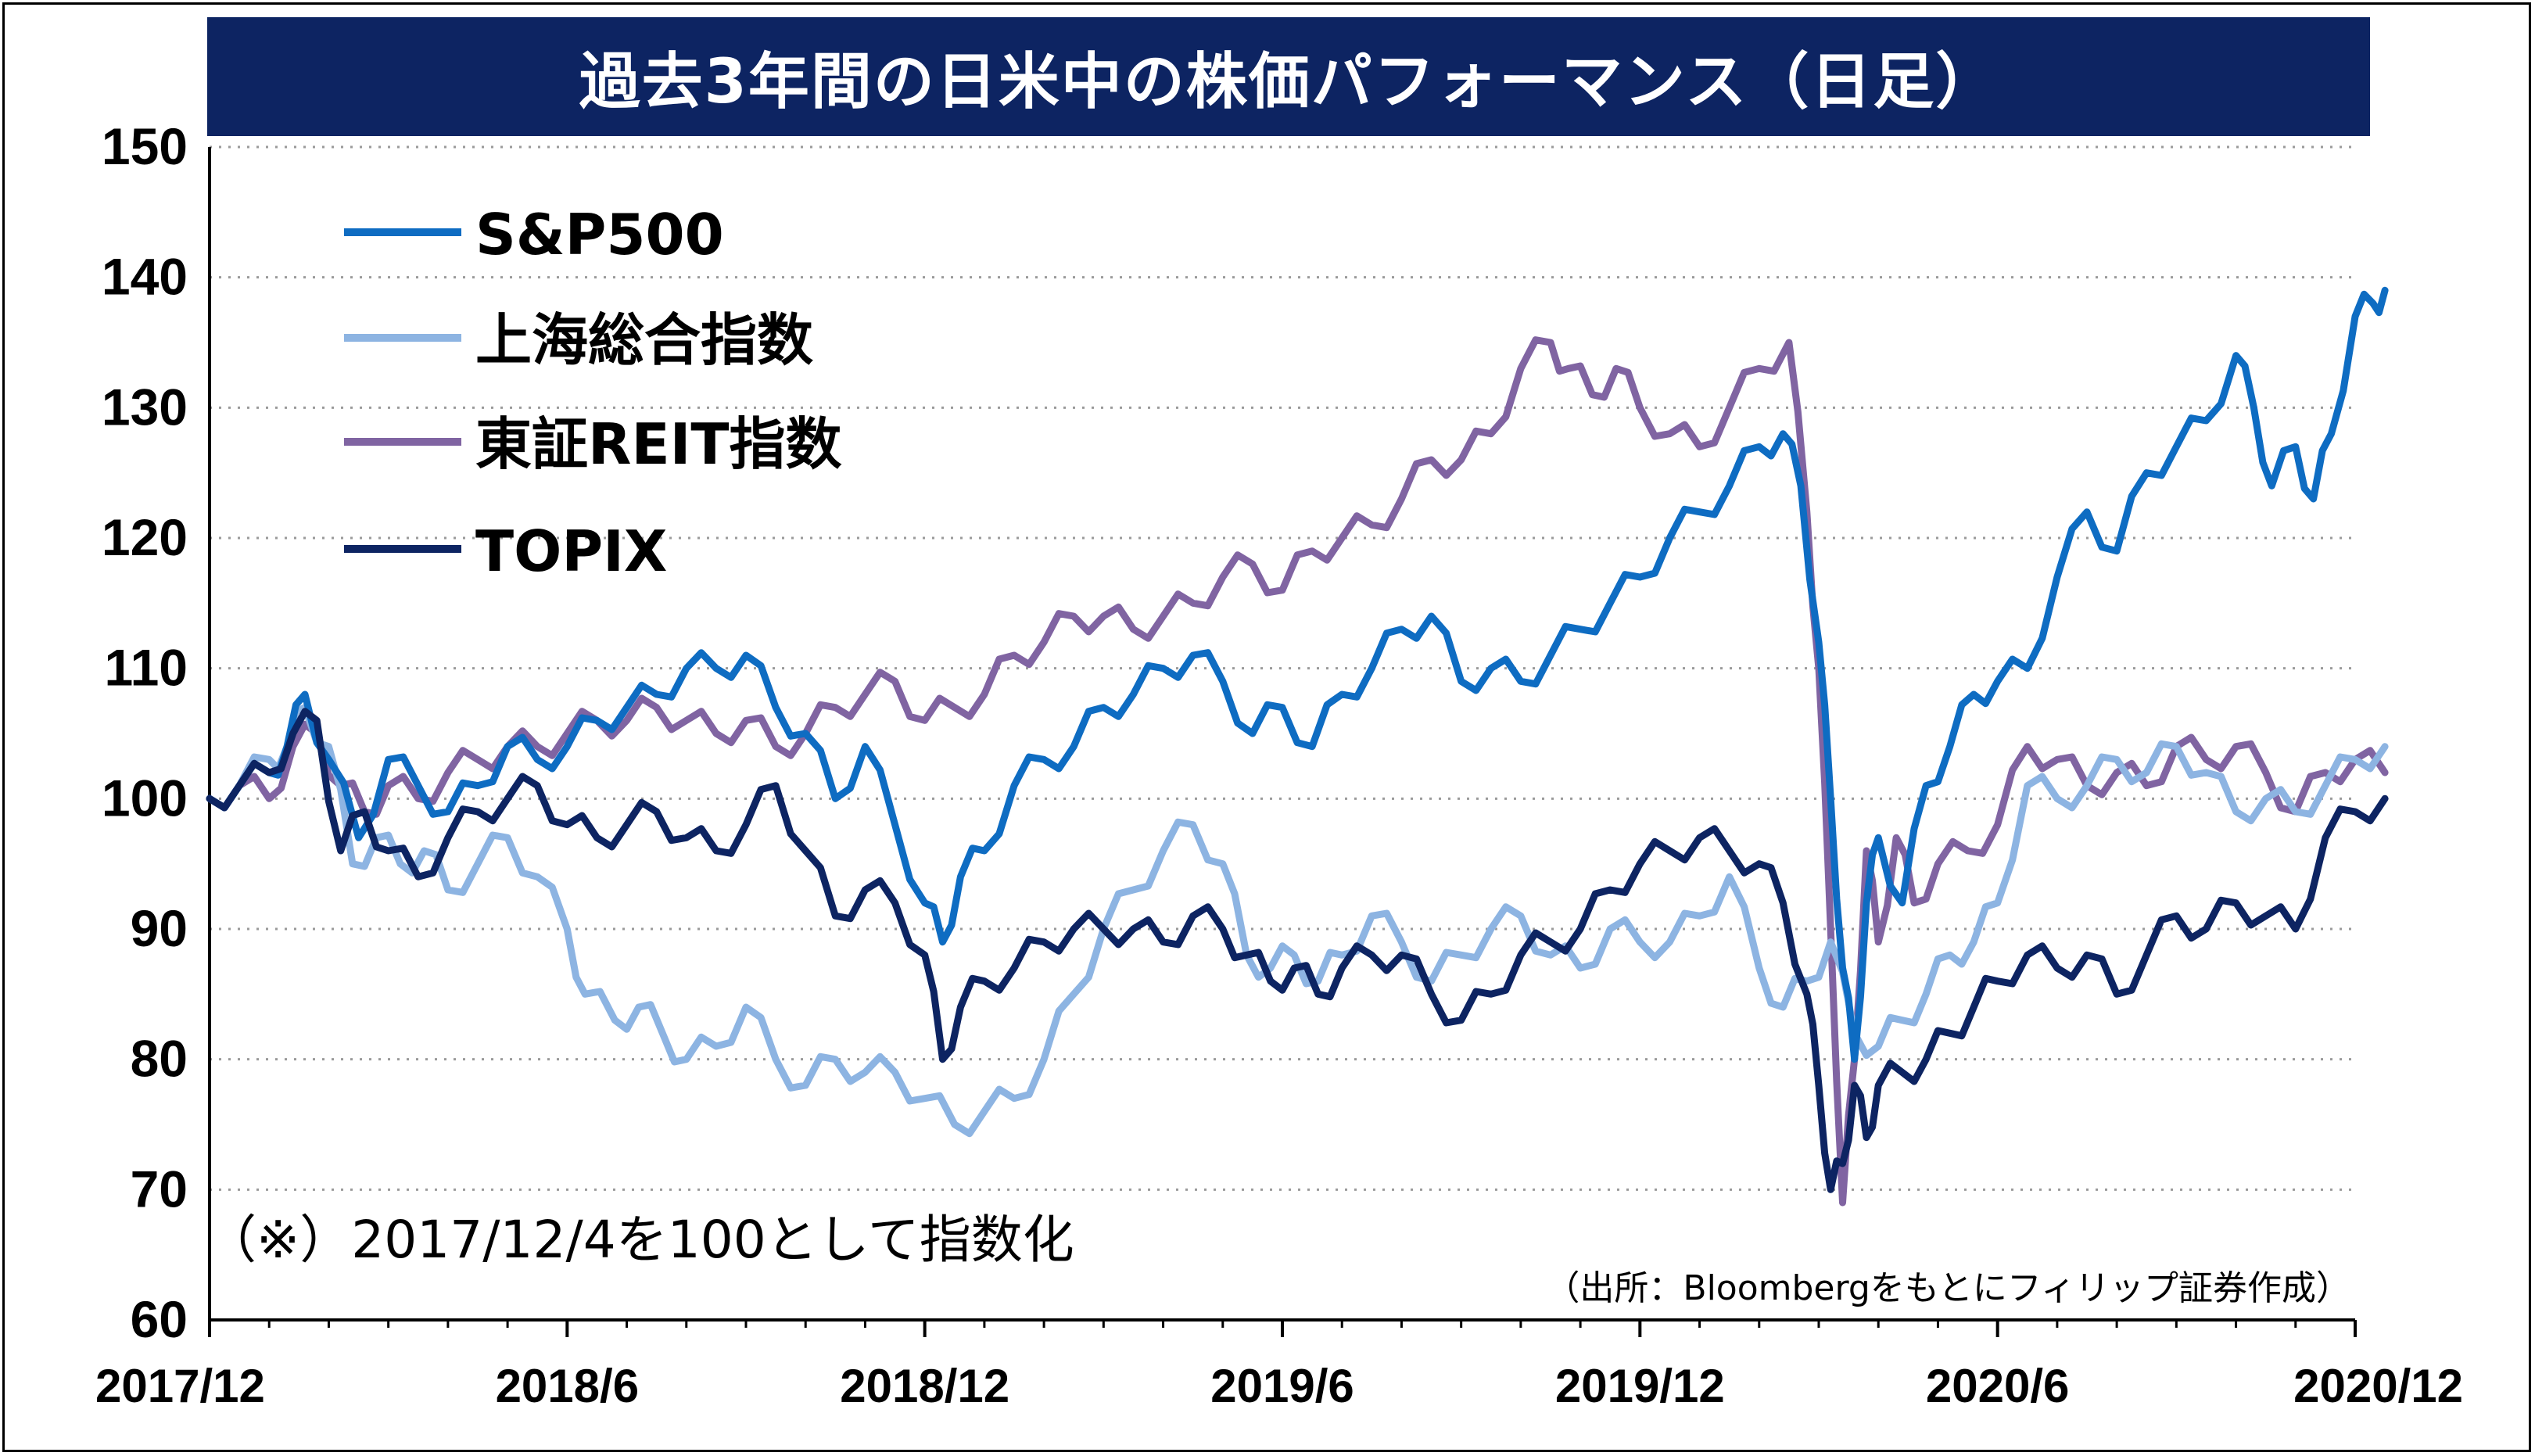  What do you see at coordinates (1289, 82) in the screenshot?
I see `chart-title: 過去3年間の日米中の株価パフォーマンス（日足）` at bounding box center [1289, 82].